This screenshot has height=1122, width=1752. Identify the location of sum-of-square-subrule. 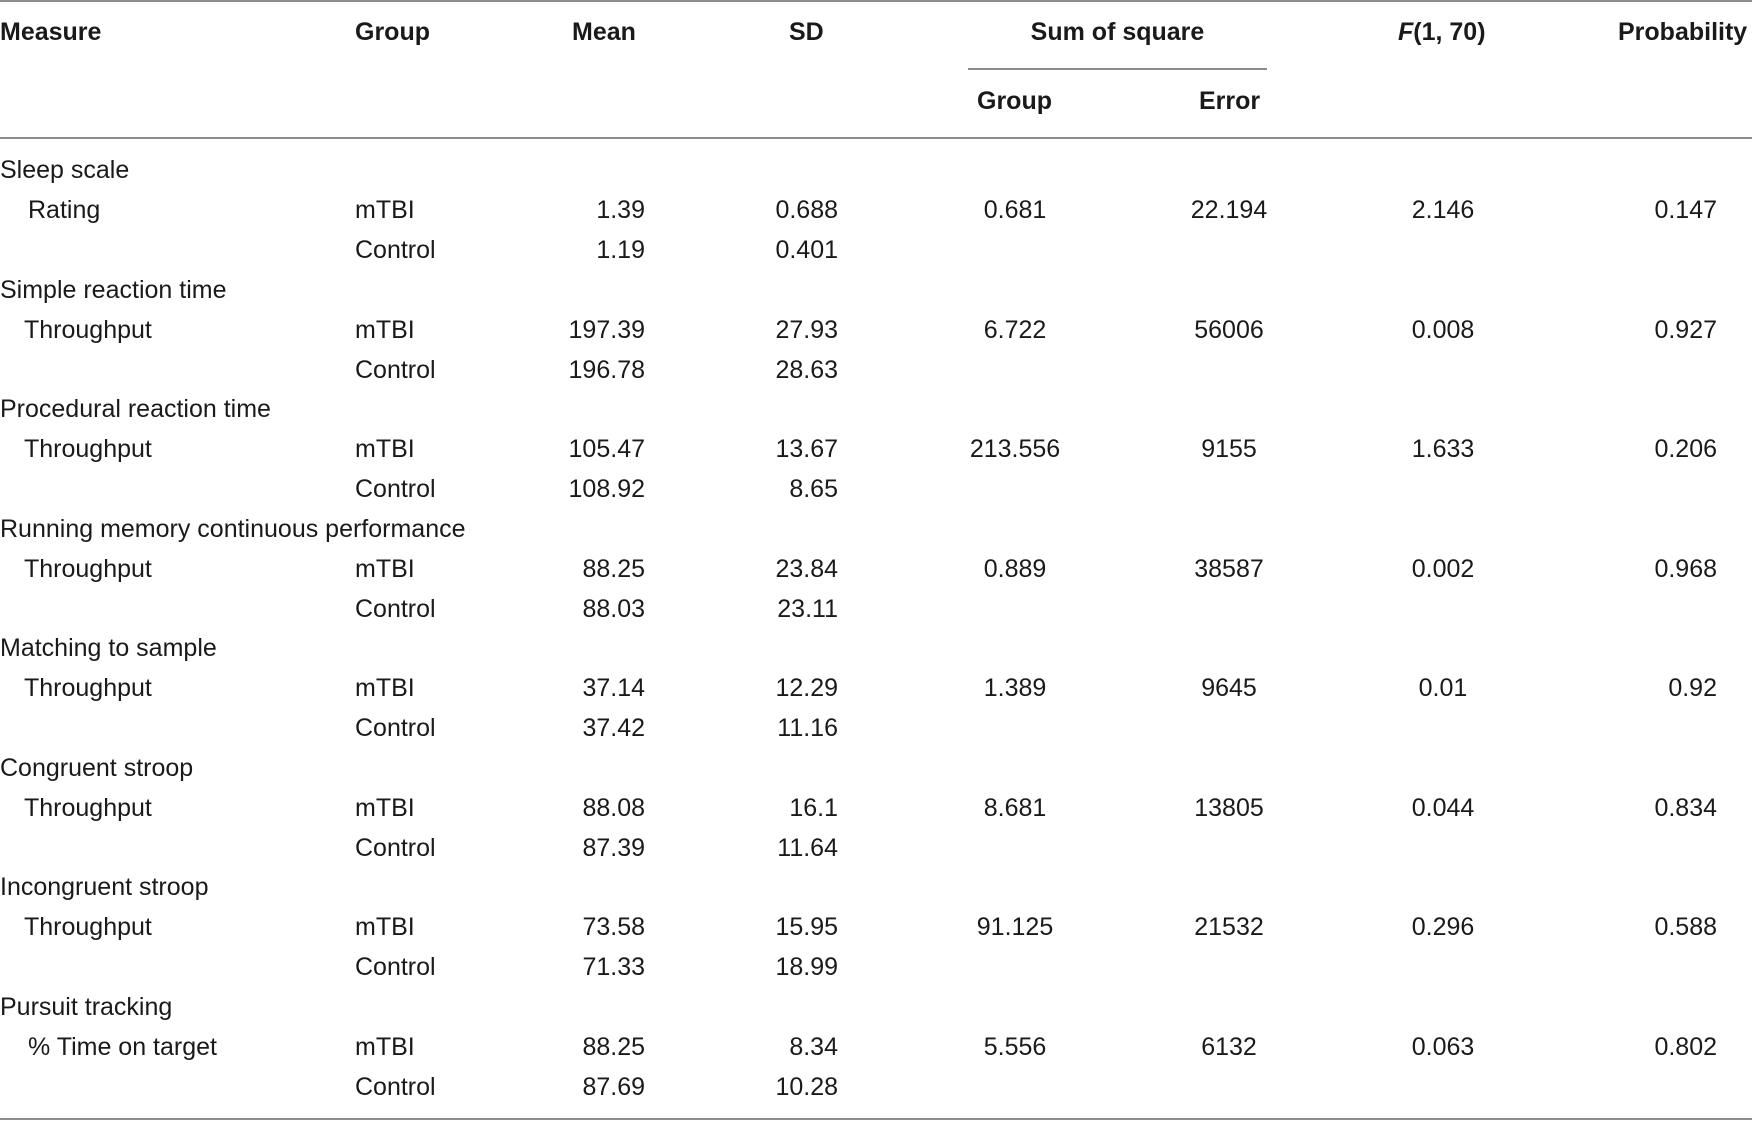
(1117, 69).